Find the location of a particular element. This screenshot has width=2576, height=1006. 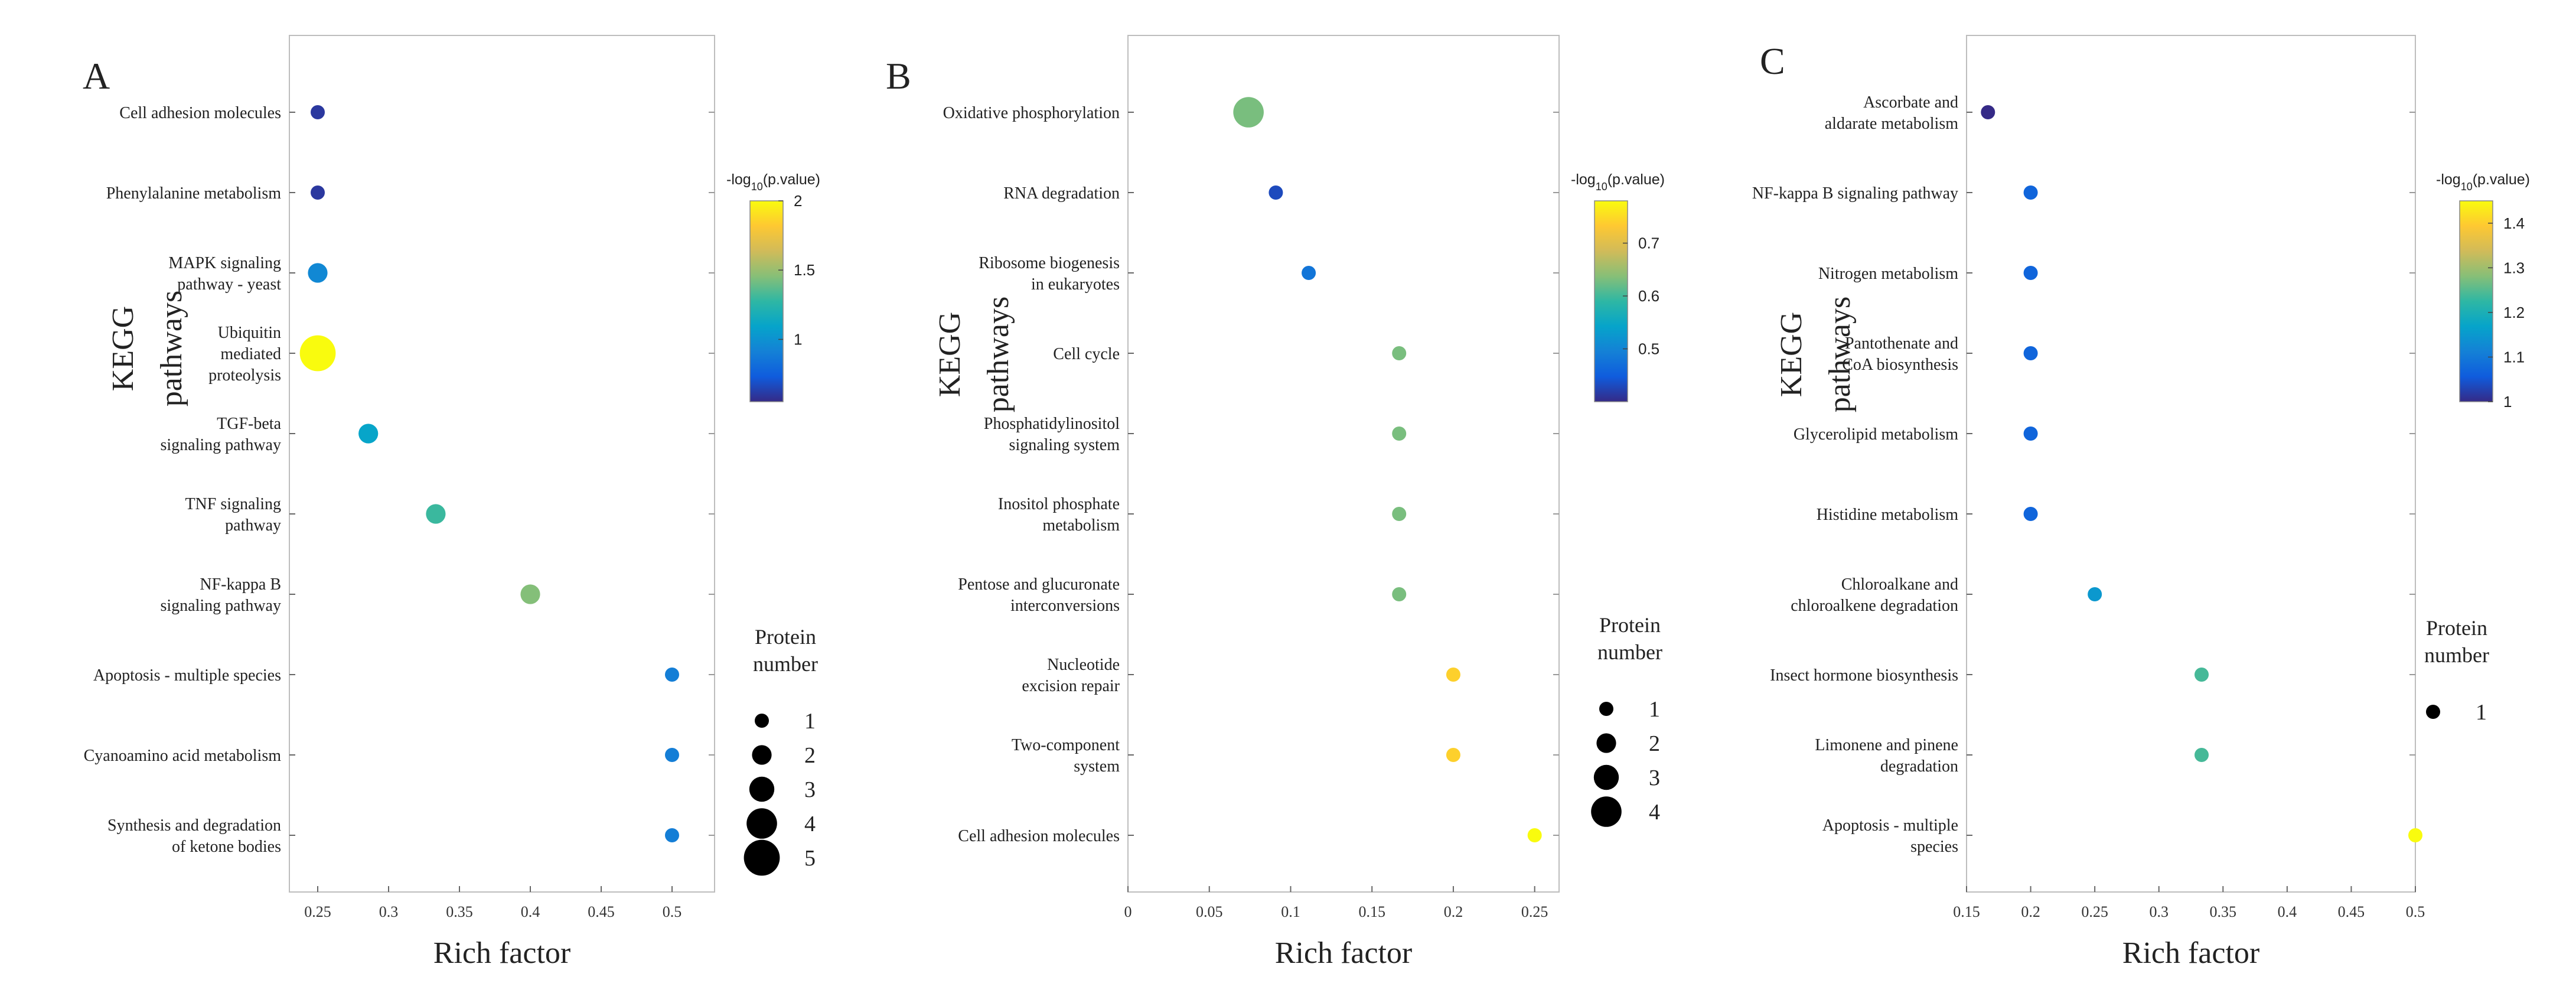

colorbar: -log10(p.value) 1 1.1 1.2 1.3 1.4 is located at coordinates (2483, 291).